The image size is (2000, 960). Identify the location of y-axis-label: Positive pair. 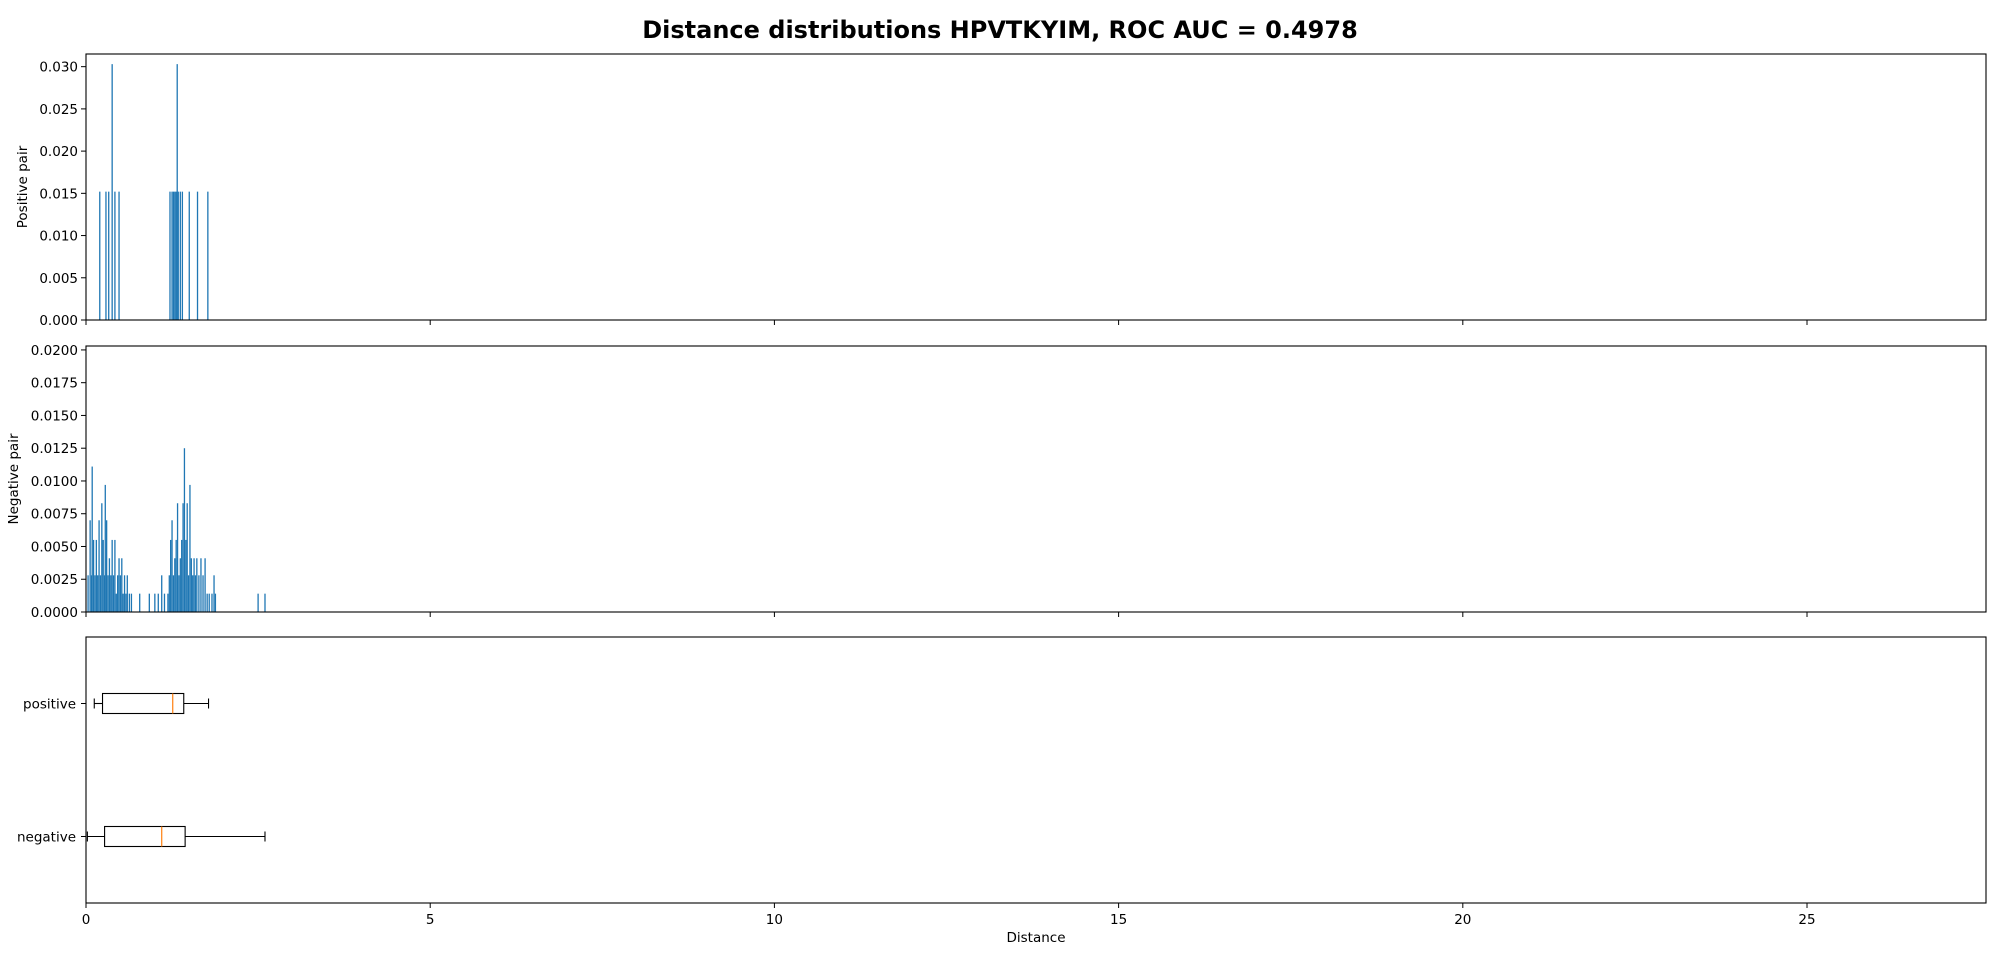
(23, 186).